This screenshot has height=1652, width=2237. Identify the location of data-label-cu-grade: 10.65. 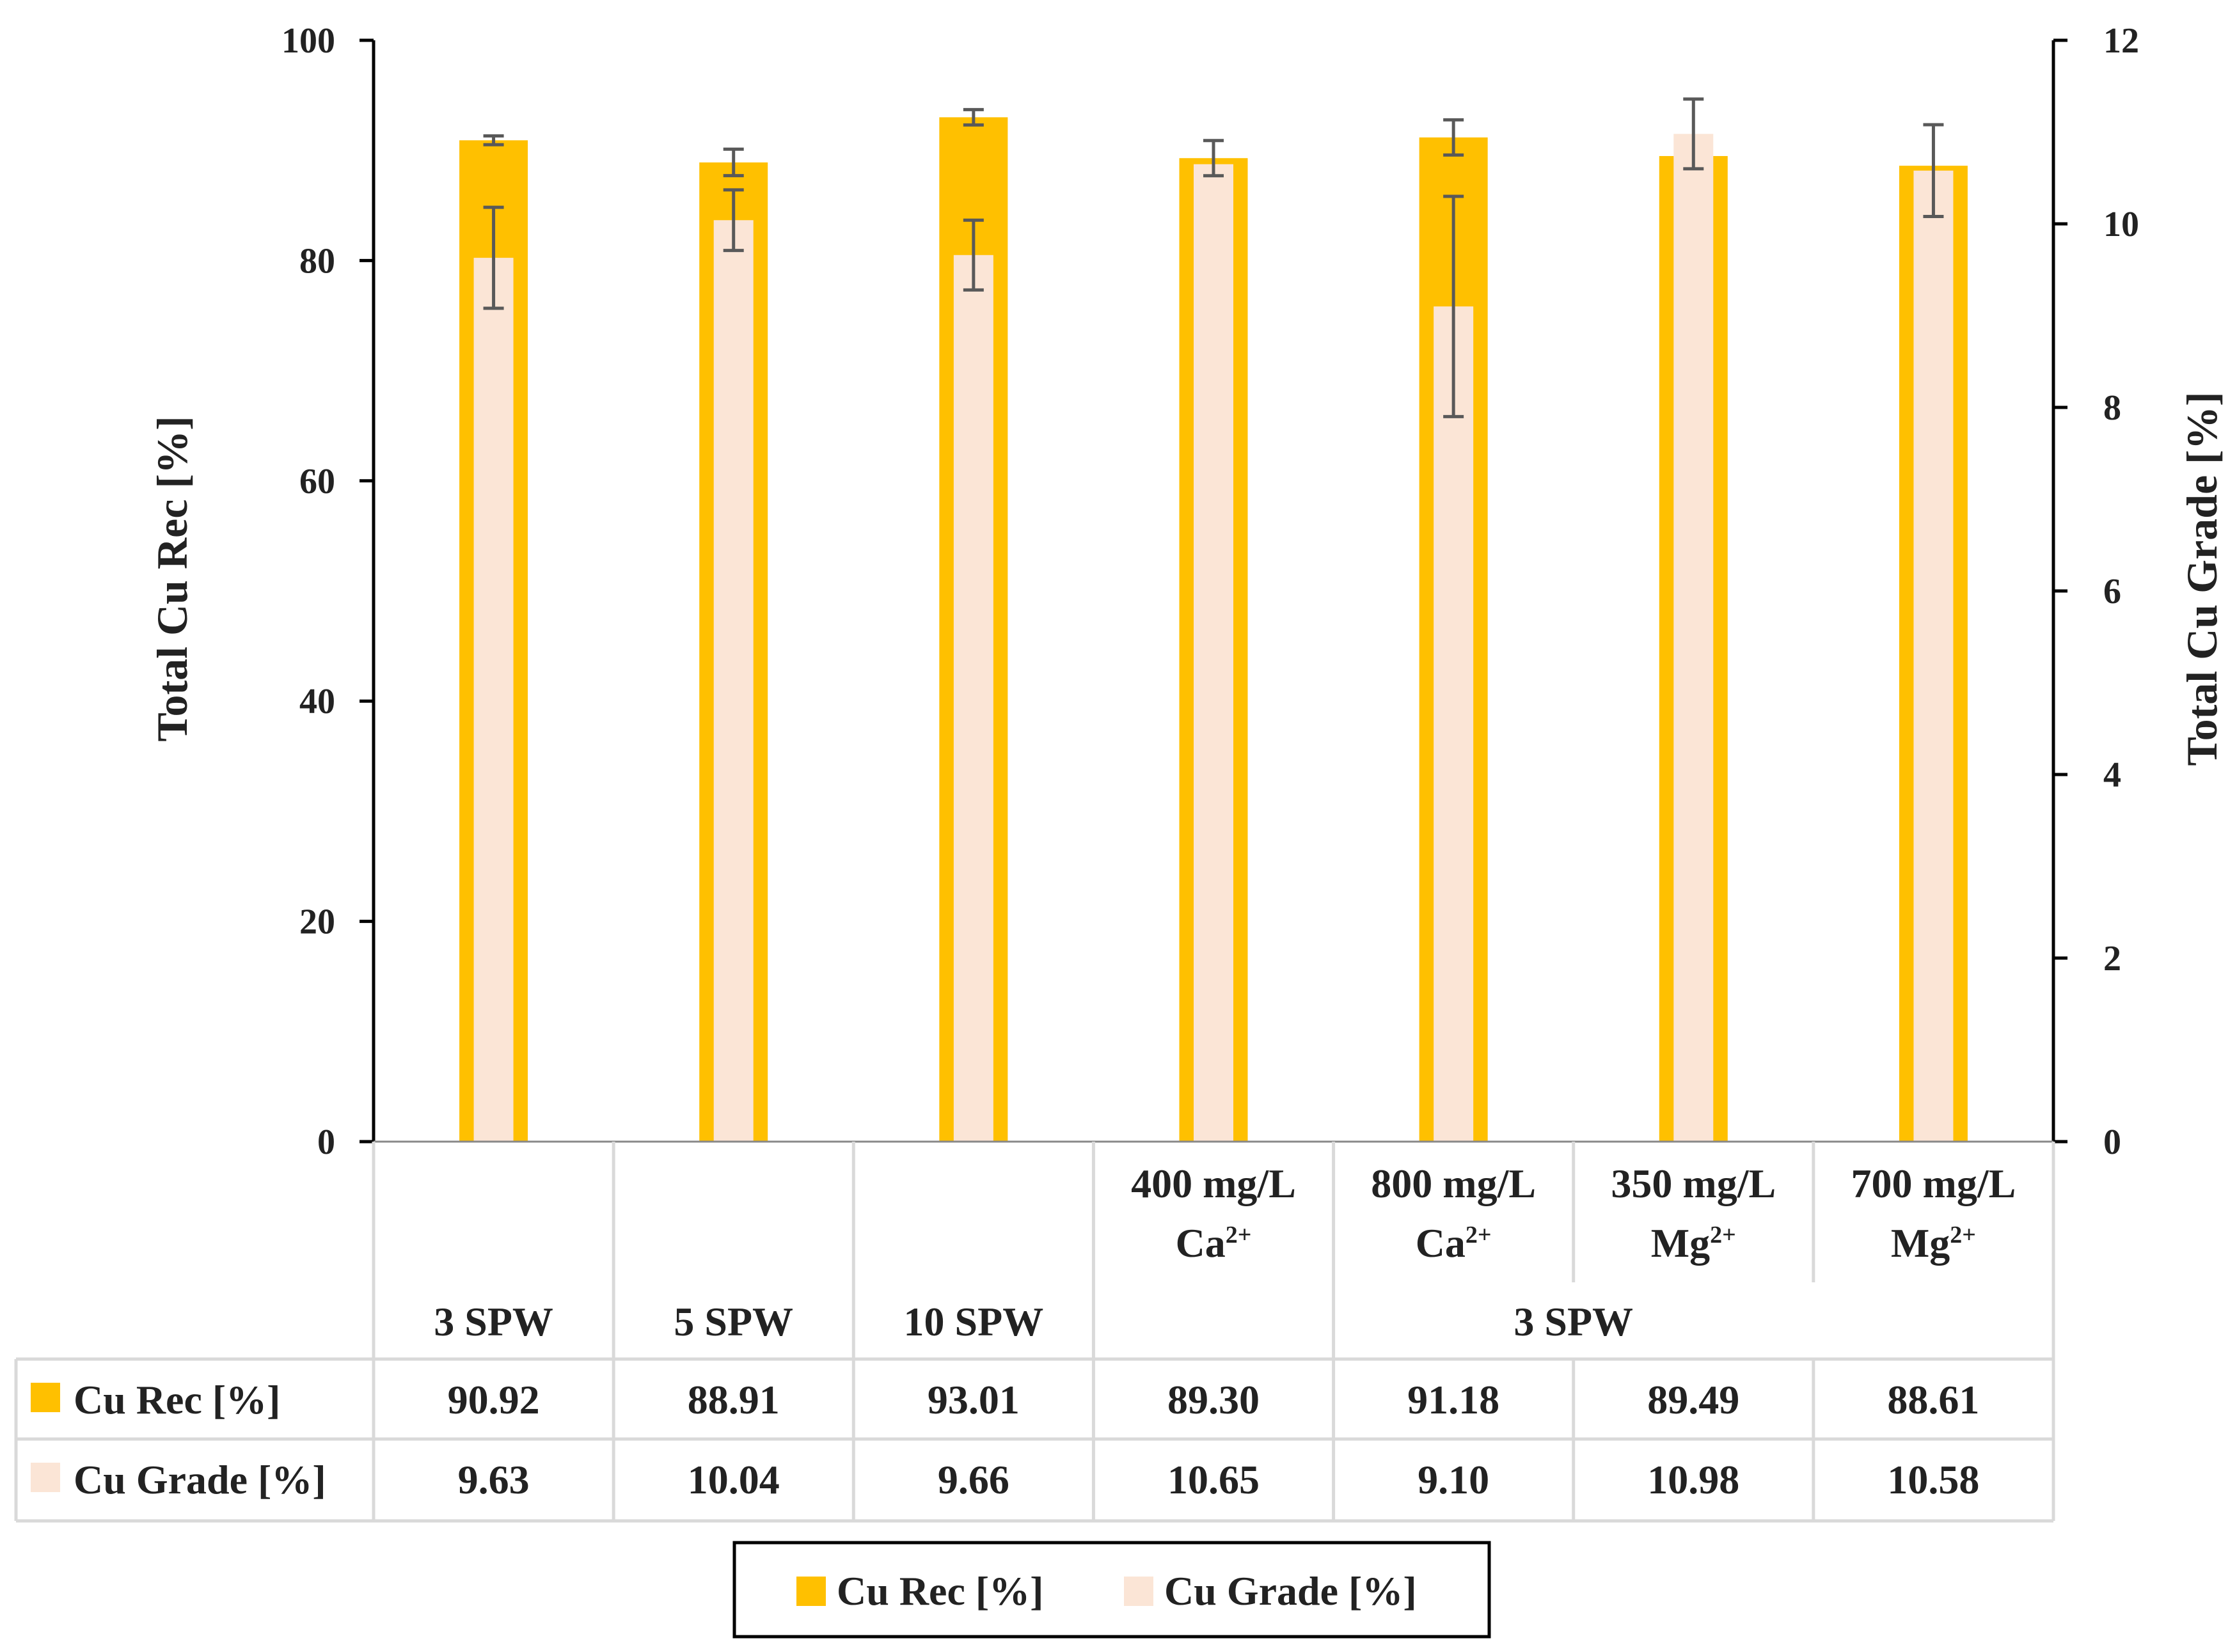
(1213, 1480).